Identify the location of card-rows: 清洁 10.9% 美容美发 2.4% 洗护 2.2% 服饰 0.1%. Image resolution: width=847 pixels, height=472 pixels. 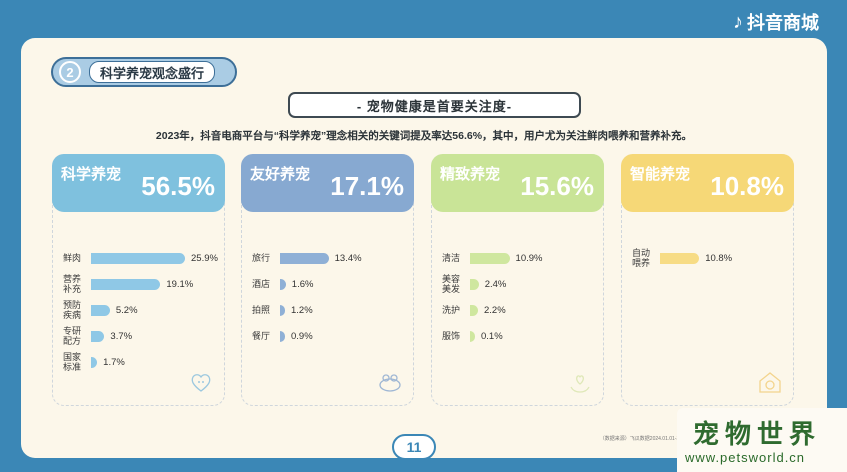
(522, 297).